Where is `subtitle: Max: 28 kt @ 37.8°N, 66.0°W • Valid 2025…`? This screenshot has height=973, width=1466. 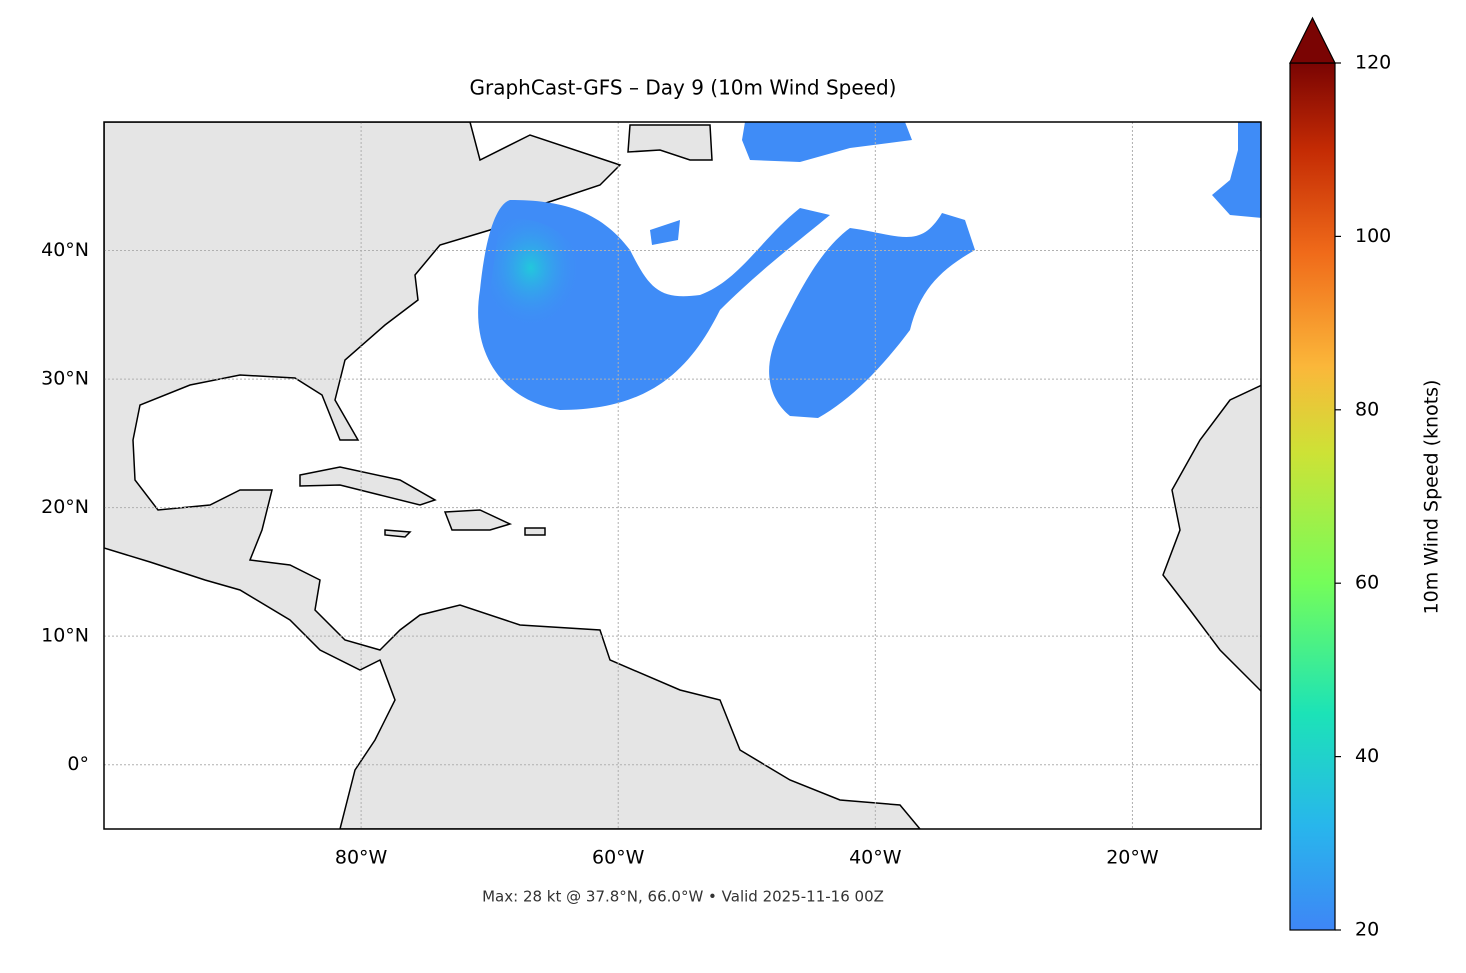
subtitle: Max: 28 kt @ 37.8°N, 66.0°W • Valid 2025… is located at coordinates (683, 897).